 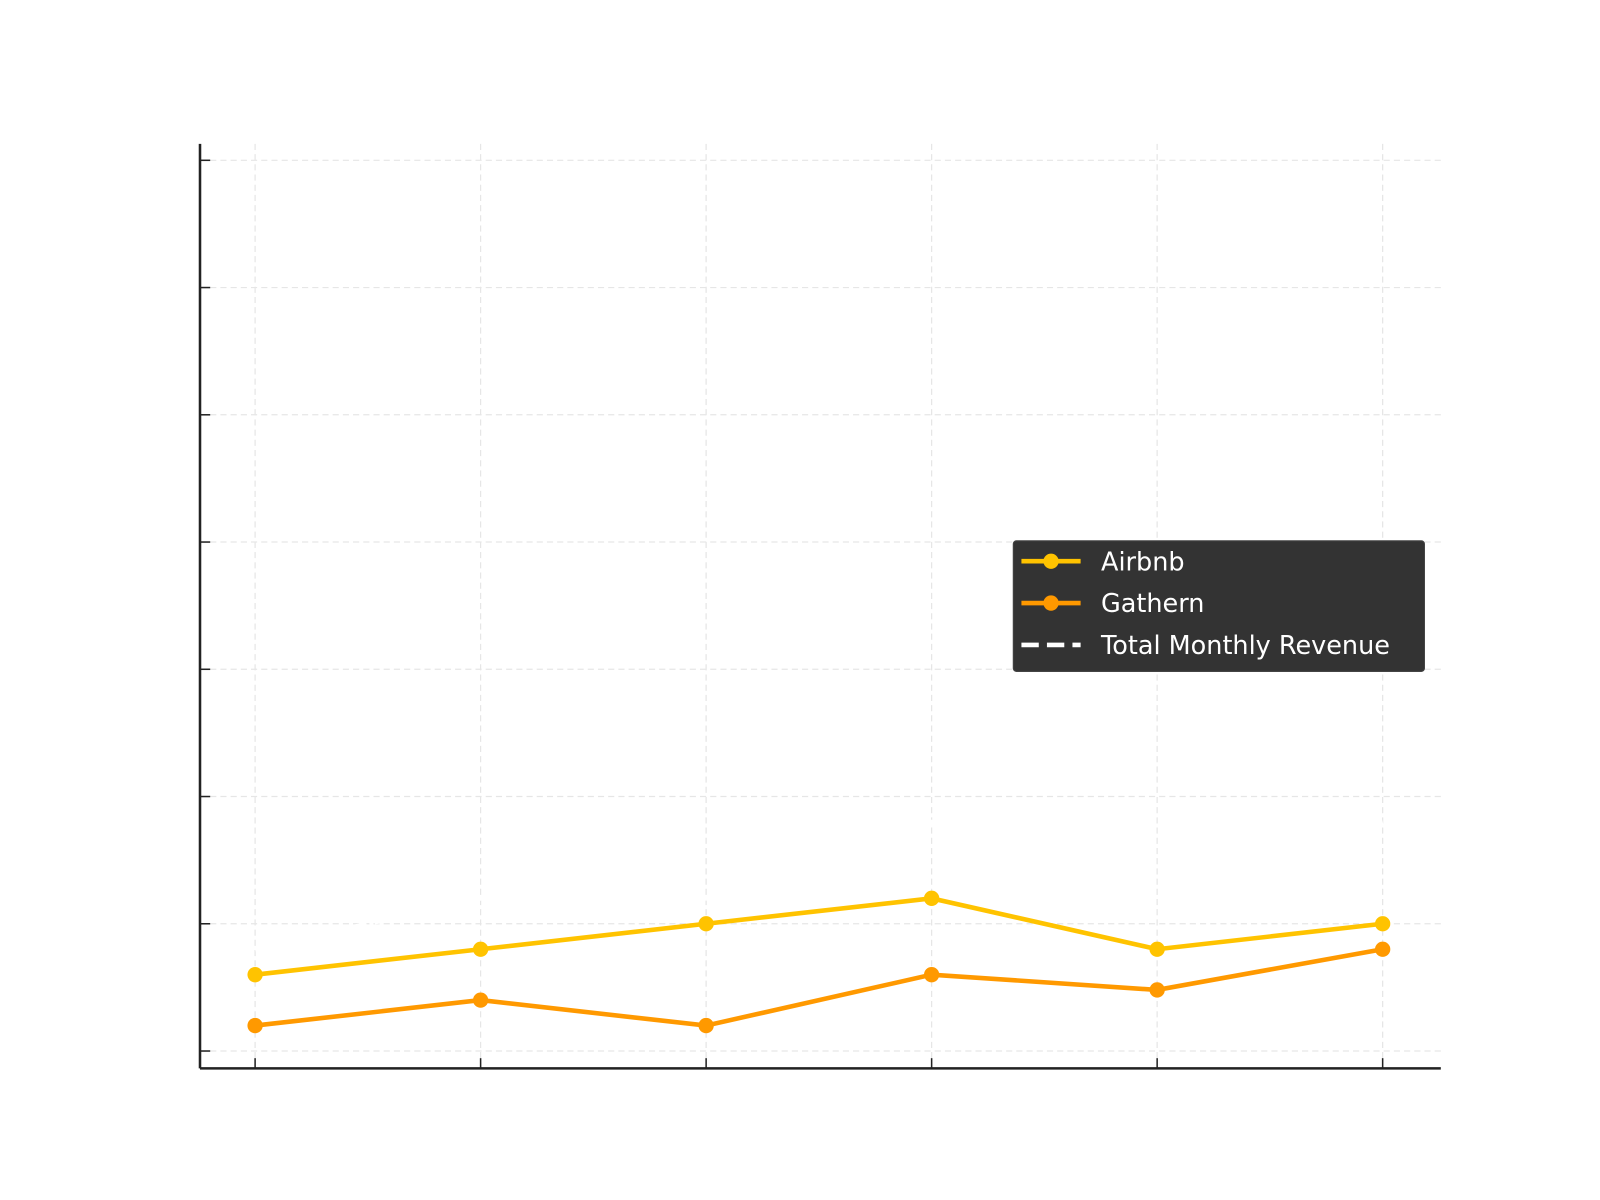 What do you see at coordinates (1152, 604) in the screenshot?
I see `legend-label: Gathern` at bounding box center [1152, 604].